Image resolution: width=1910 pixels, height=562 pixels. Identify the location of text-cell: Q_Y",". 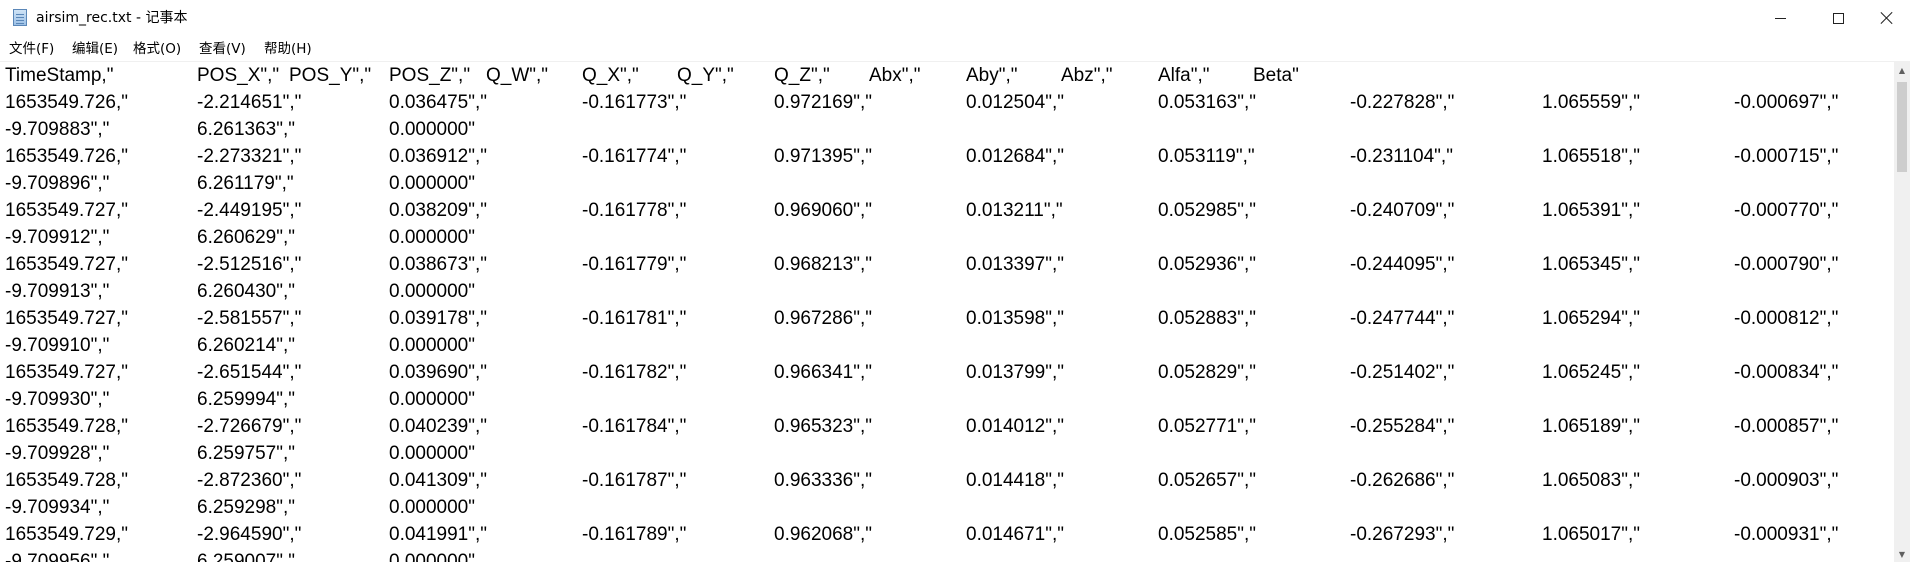
(705, 75).